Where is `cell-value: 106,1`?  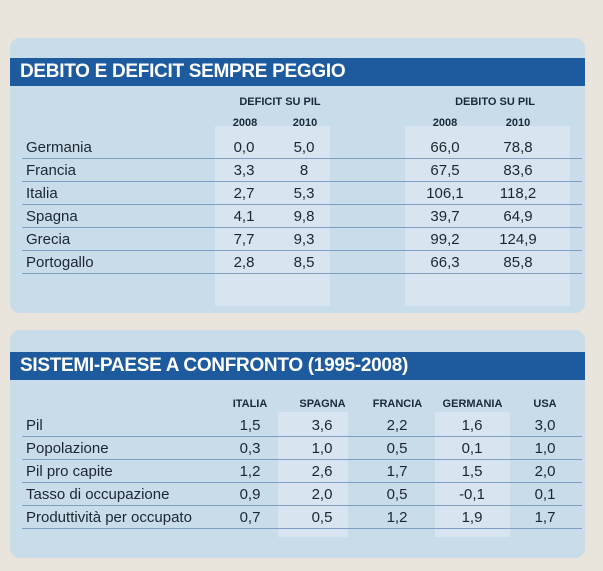 cell-value: 106,1 is located at coordinates (445, 193).